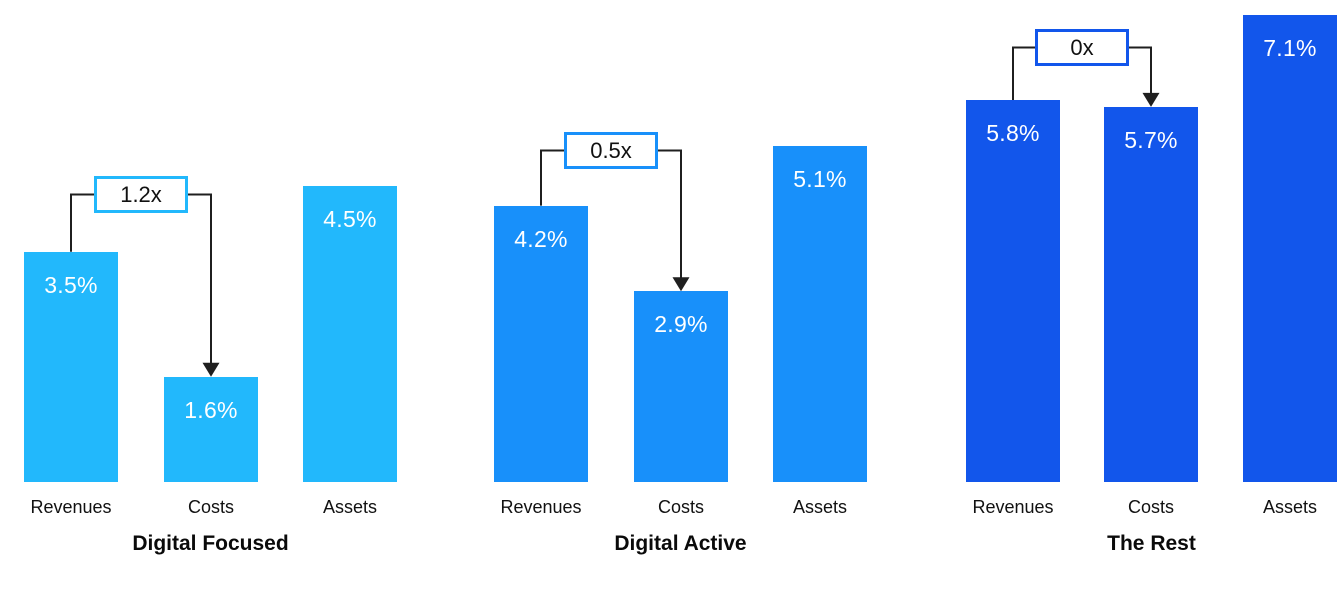 The width and height of the screenshot is (1344, 604). Describe the element at coordinates (680, 543) in the screenshot. I see `group-title-digital-active: Digital Active` at that location.